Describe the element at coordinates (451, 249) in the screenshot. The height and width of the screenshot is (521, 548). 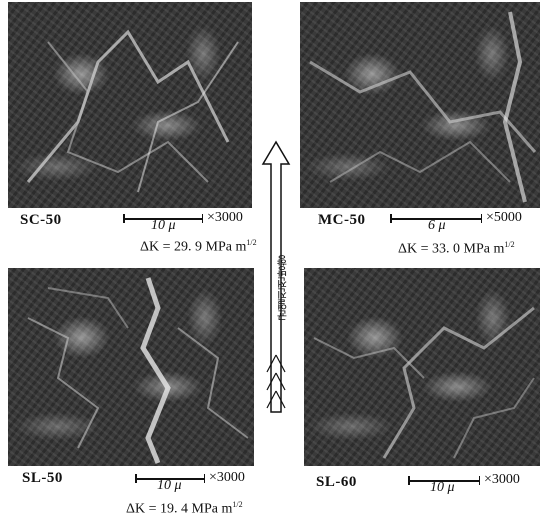
I see `delta-k-mc50-value: ΔK = 33. 0 MPa m` at that location.